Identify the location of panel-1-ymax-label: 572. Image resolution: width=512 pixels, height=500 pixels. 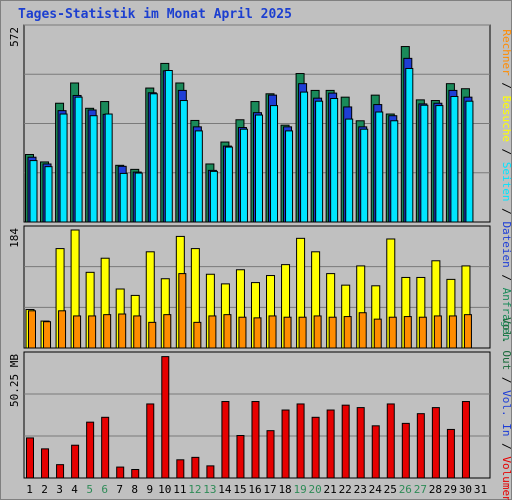
(14, 37).